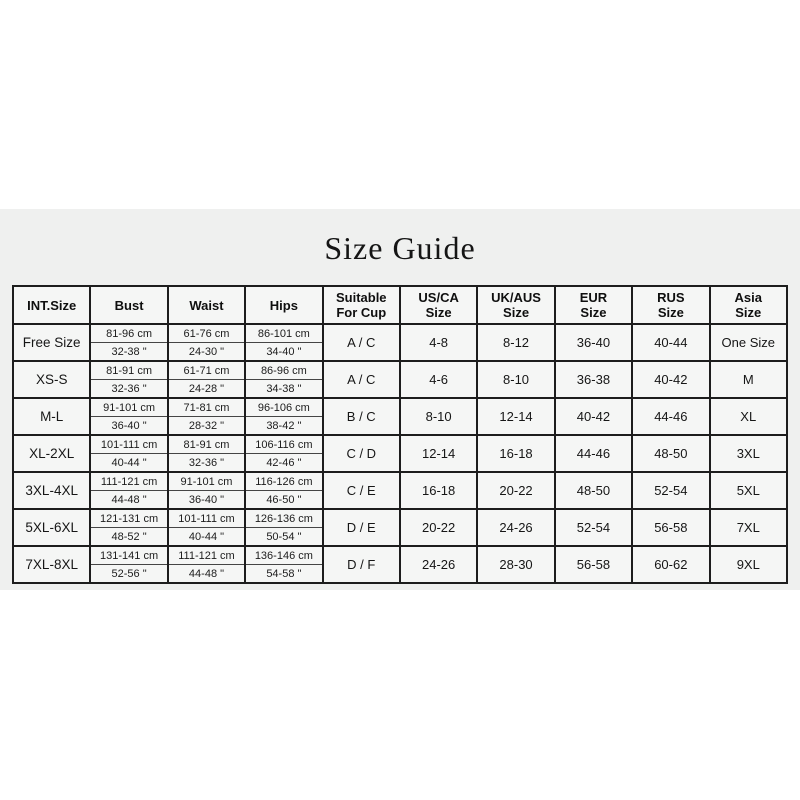 The width and height of the screenshot is (800, 800). What do you see at coordinates (284, 481) in the screenshot?
I see `cell-hips-cm: 116-126 cm` at bounding box center [284, 481].